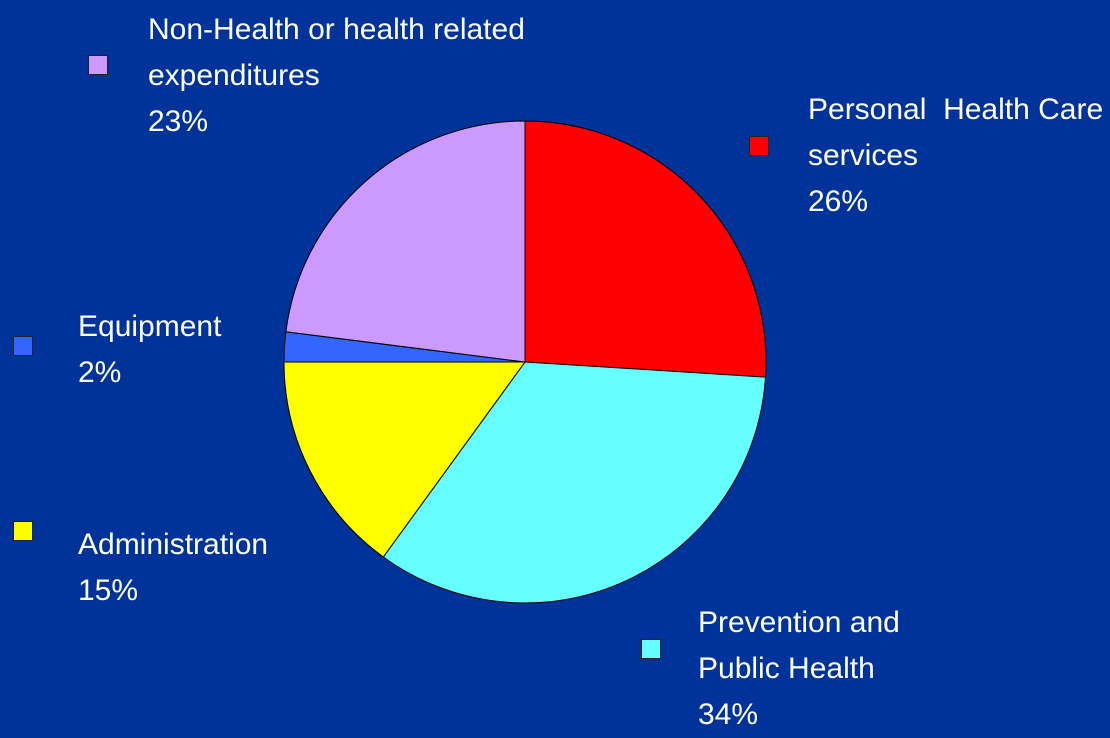 This screenshot has width=1110, height=738. Describe the element at coordinates (178, 350) in the screenshot. I see `slice-label: Equipment 2%` at that location.